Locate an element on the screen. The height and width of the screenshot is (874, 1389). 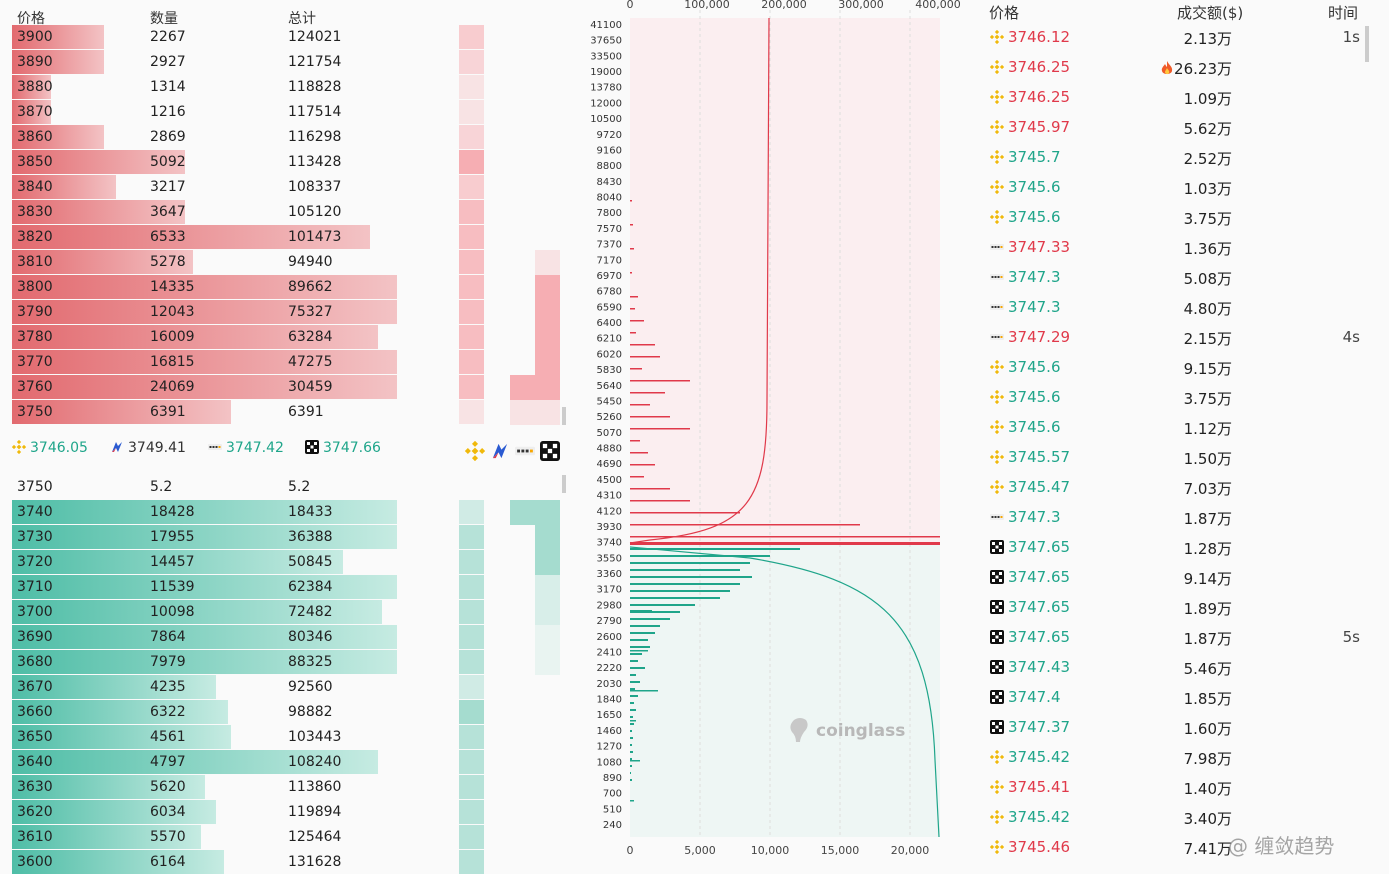
bid-row: 3650 4561 103443 is located at coordinates (204, 737).